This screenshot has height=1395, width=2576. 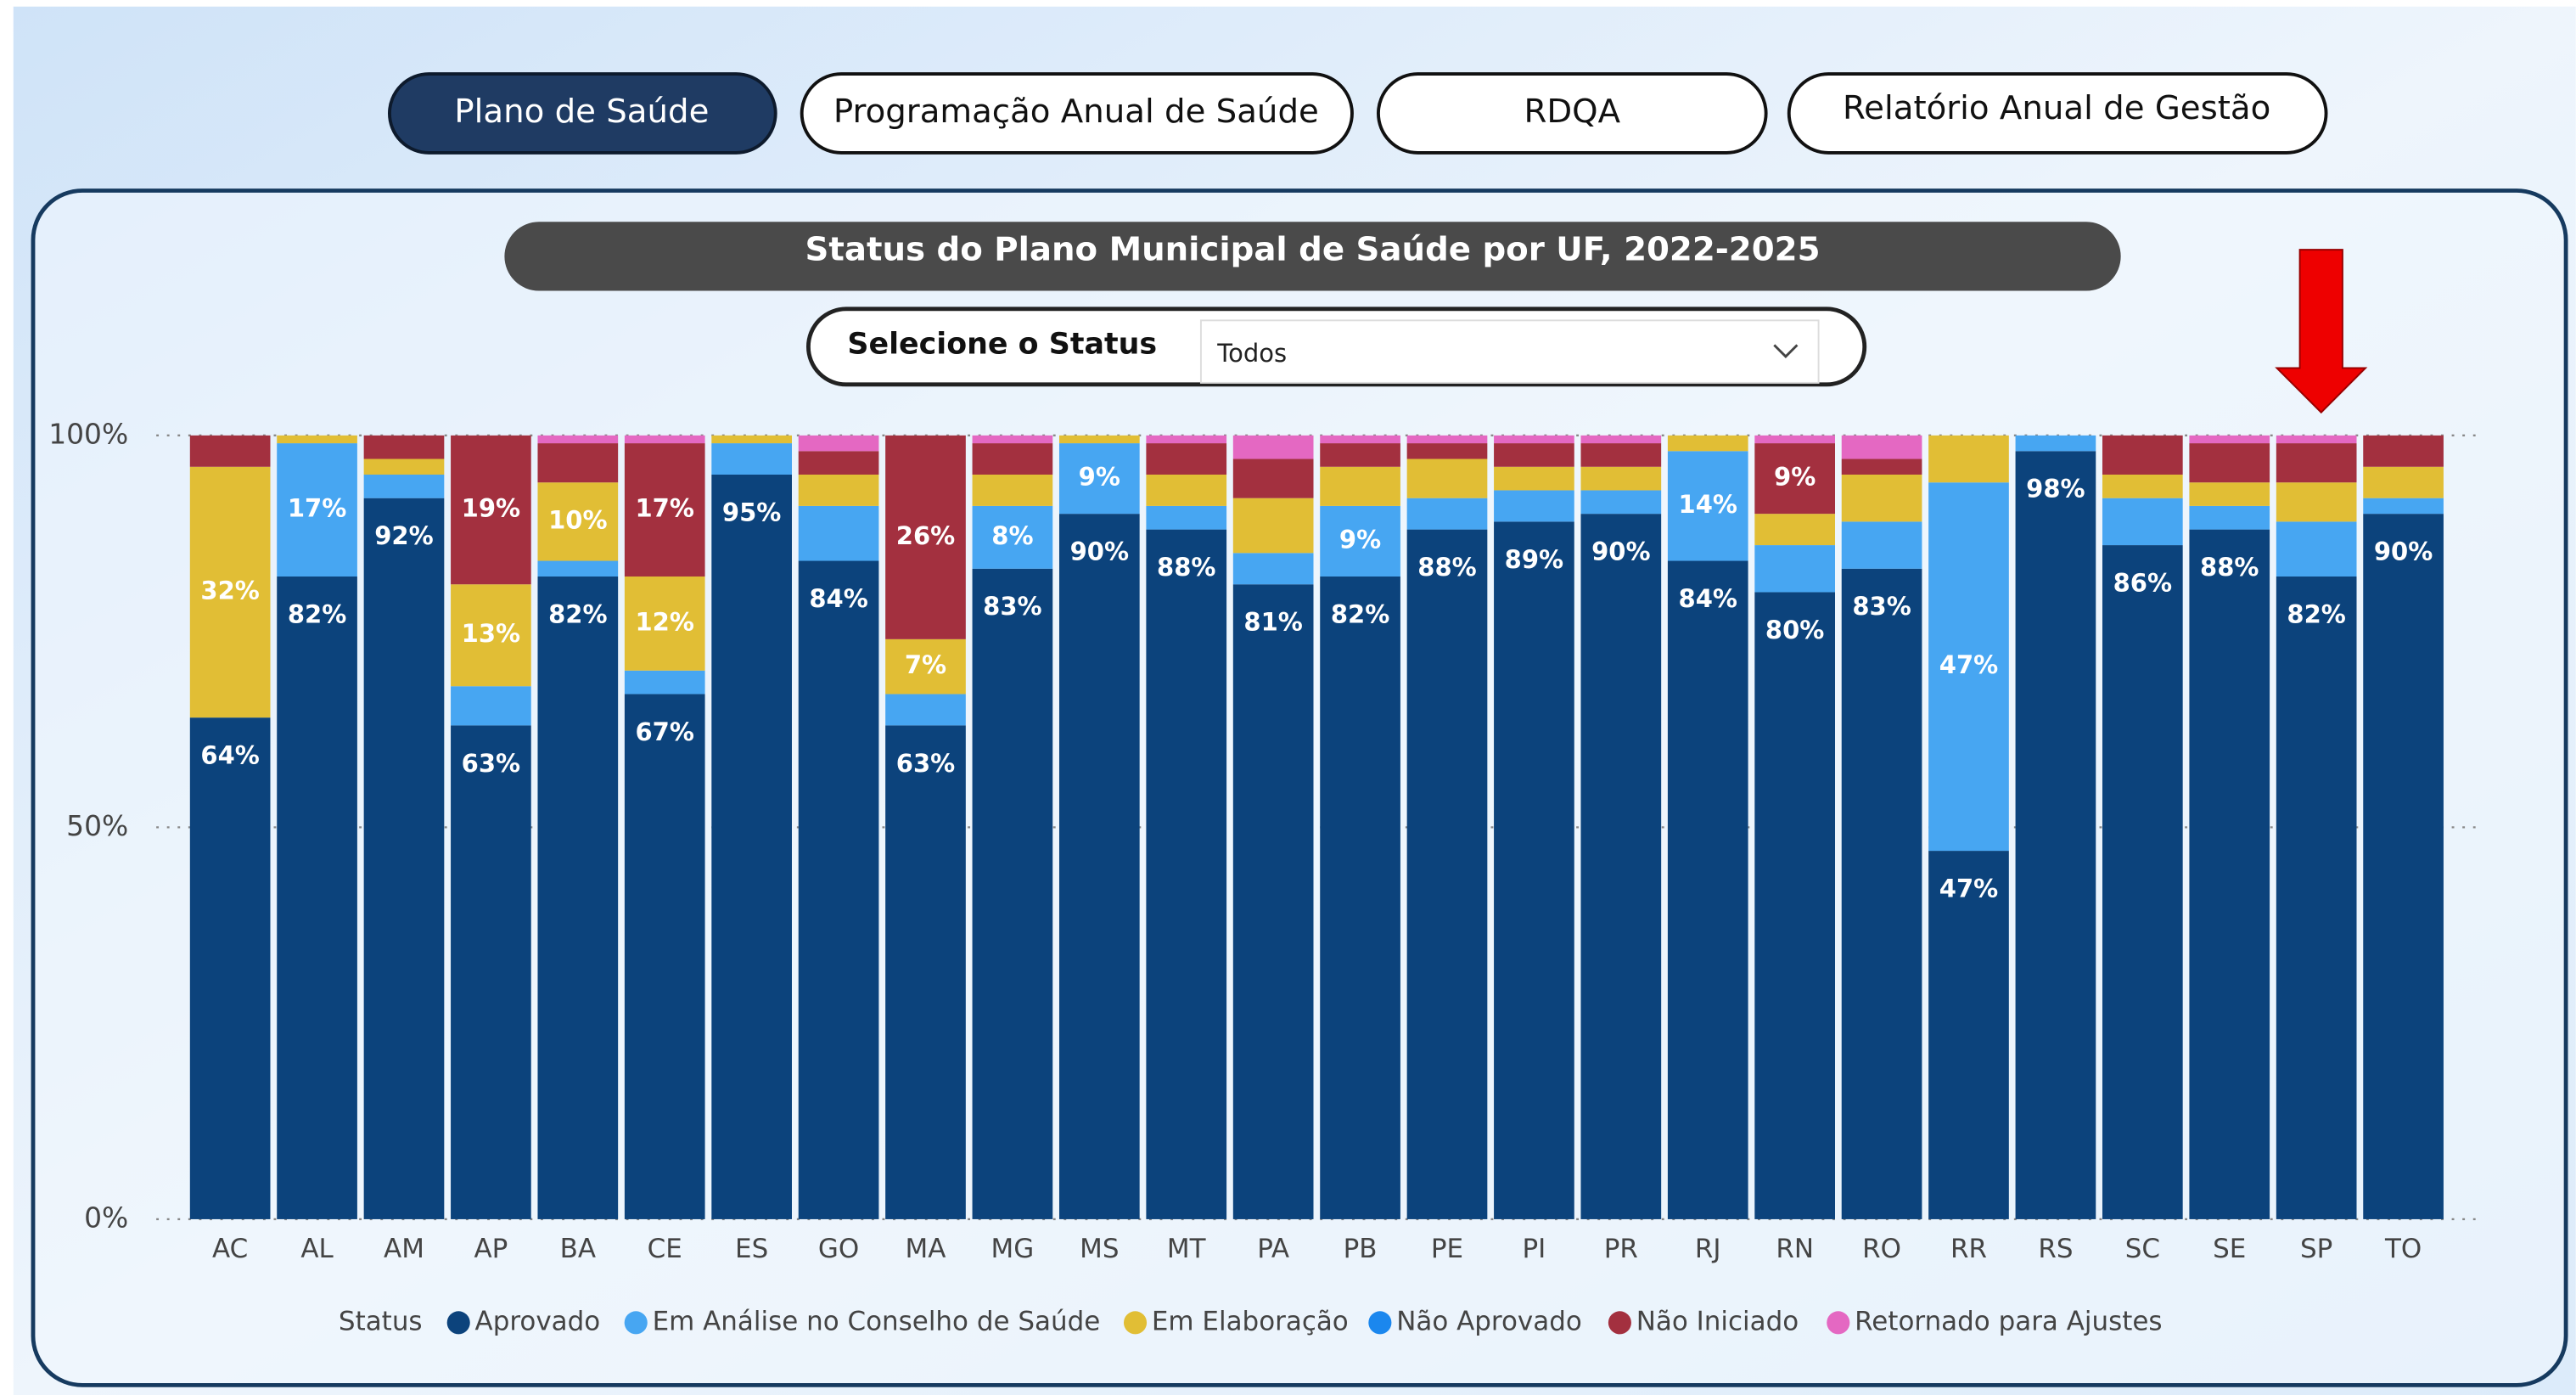 What do you see at coordinates (1620, 551) in the screenshot?
I see `data-label: 90%` at bounding box center [1620, 551].